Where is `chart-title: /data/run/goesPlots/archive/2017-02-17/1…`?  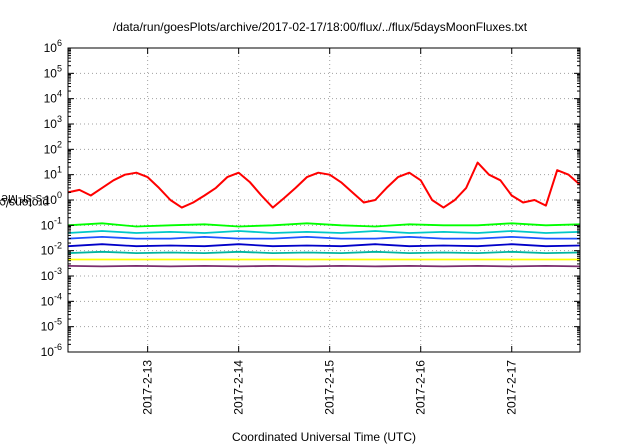 chart-title: /data/run/goesPlots/archive/2017-02-17/1… is located at coordinates (320, 27).